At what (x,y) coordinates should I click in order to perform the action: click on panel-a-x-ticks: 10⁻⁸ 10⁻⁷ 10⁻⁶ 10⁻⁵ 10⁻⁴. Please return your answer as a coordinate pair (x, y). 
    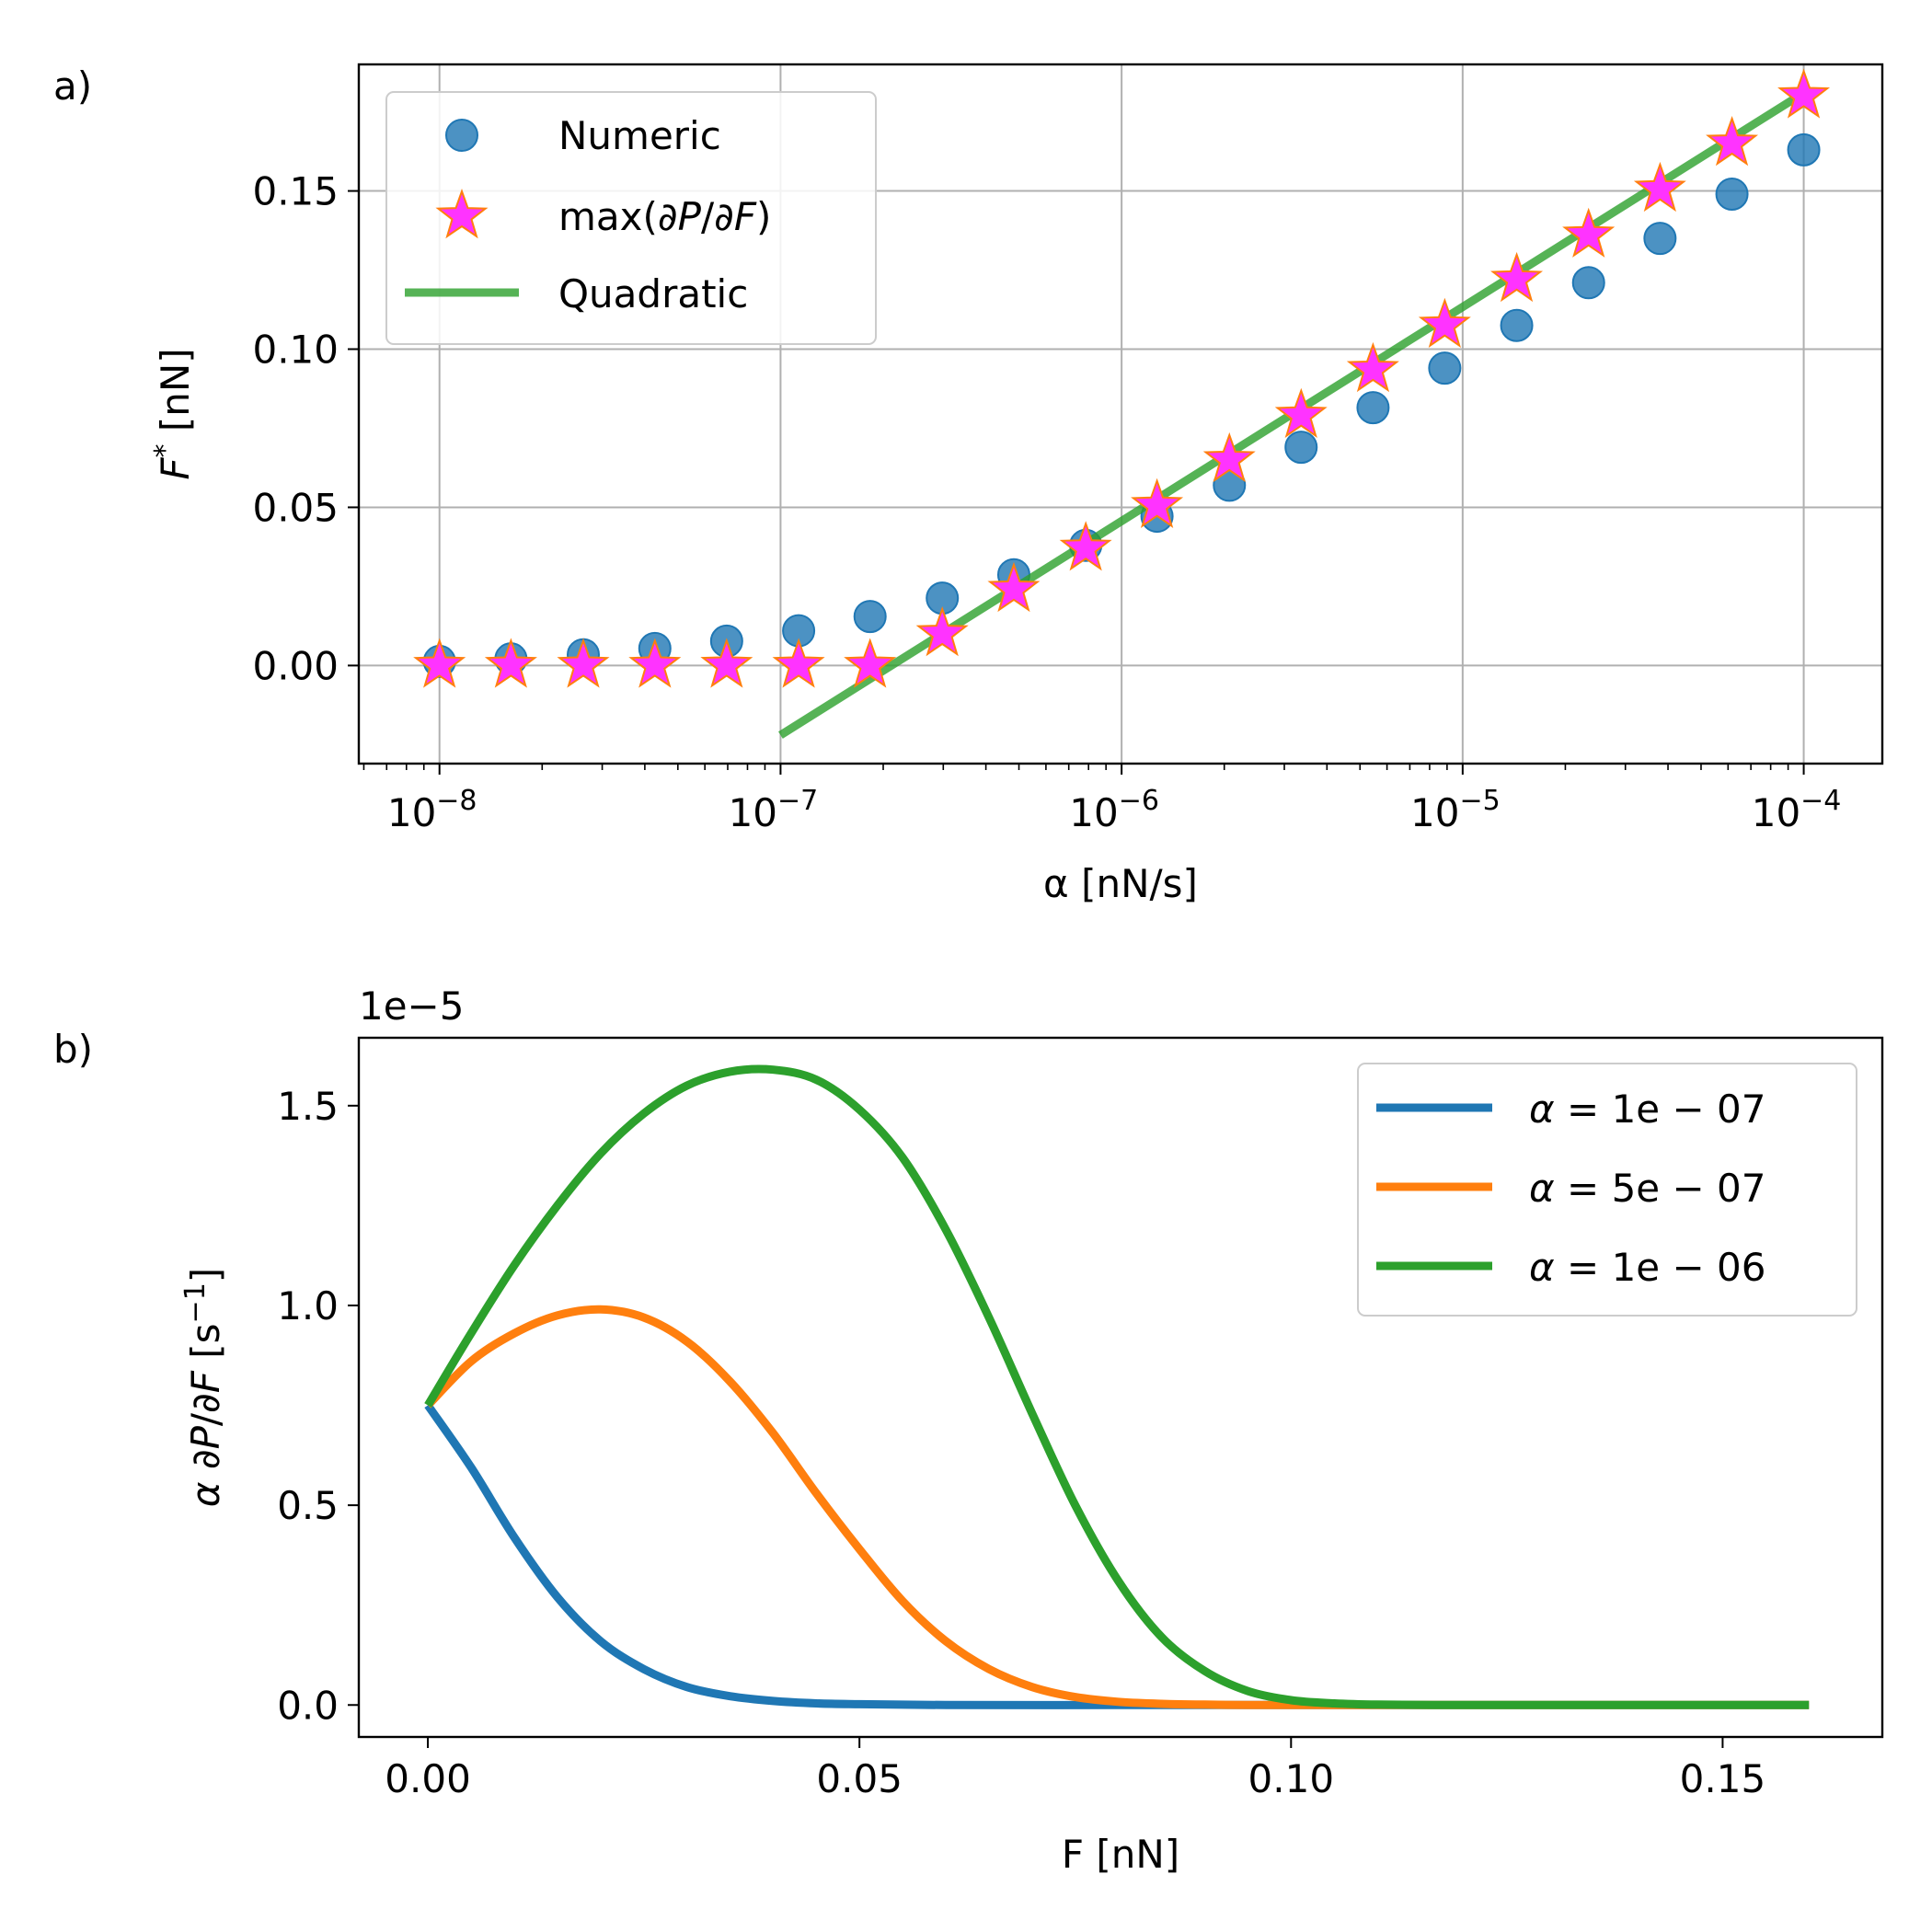
    Looking at the image, I should click on (1102, 799).